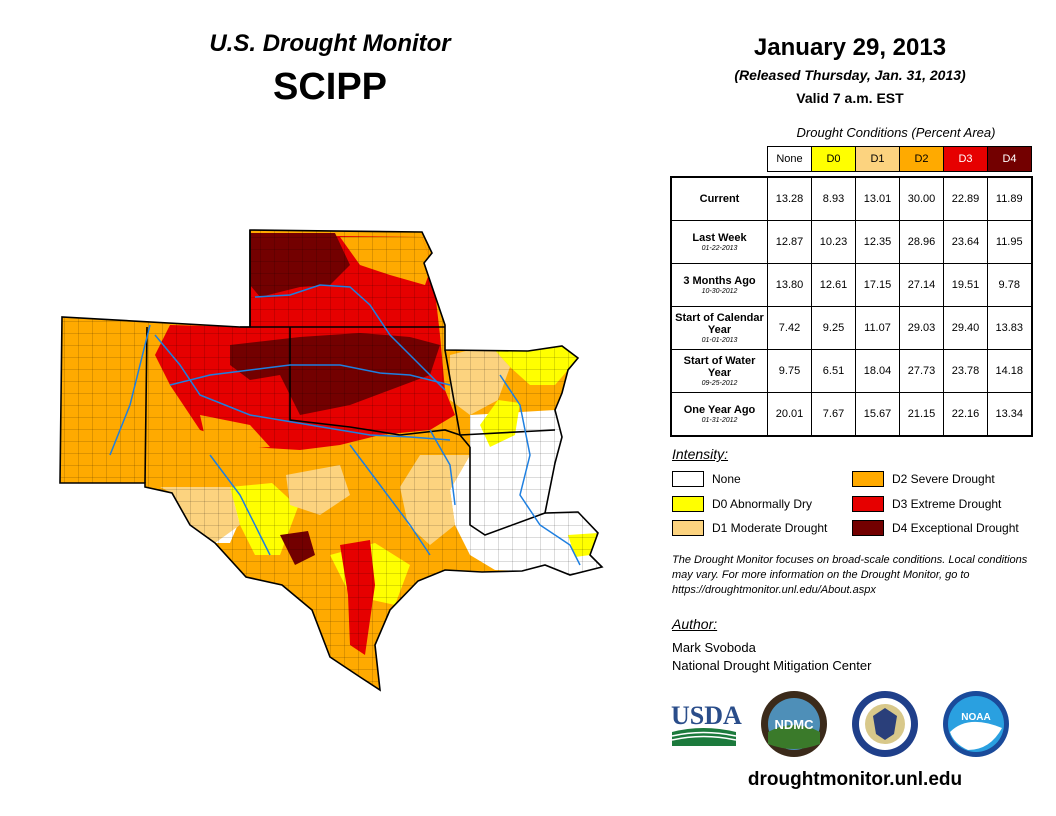 Image resolution: width=1056 pixels, height=816 pixels. Describe the element at coordinates (1009, 371) in the screenshot. I see `table-cell: 14.18` at that location.